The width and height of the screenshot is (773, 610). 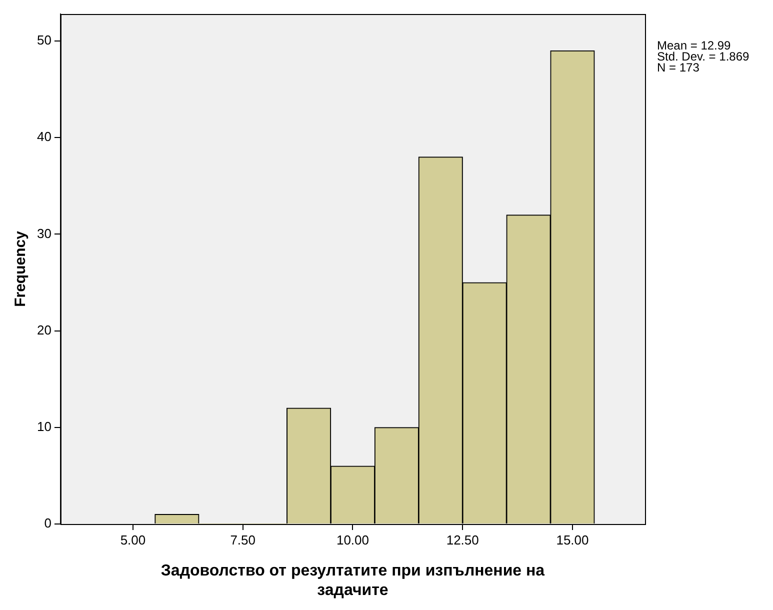 What do you see at coordinates (44, 233) in the screenshot?
I see `y-tick-label: 30` at bounding box center [44, 233].